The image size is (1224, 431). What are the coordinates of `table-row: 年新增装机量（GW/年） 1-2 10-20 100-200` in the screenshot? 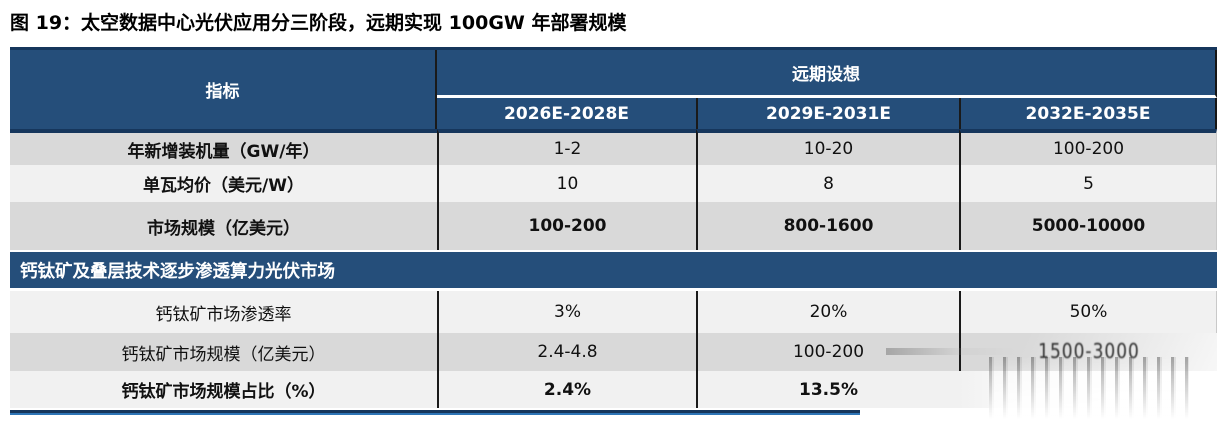 It's located at (614, 147).